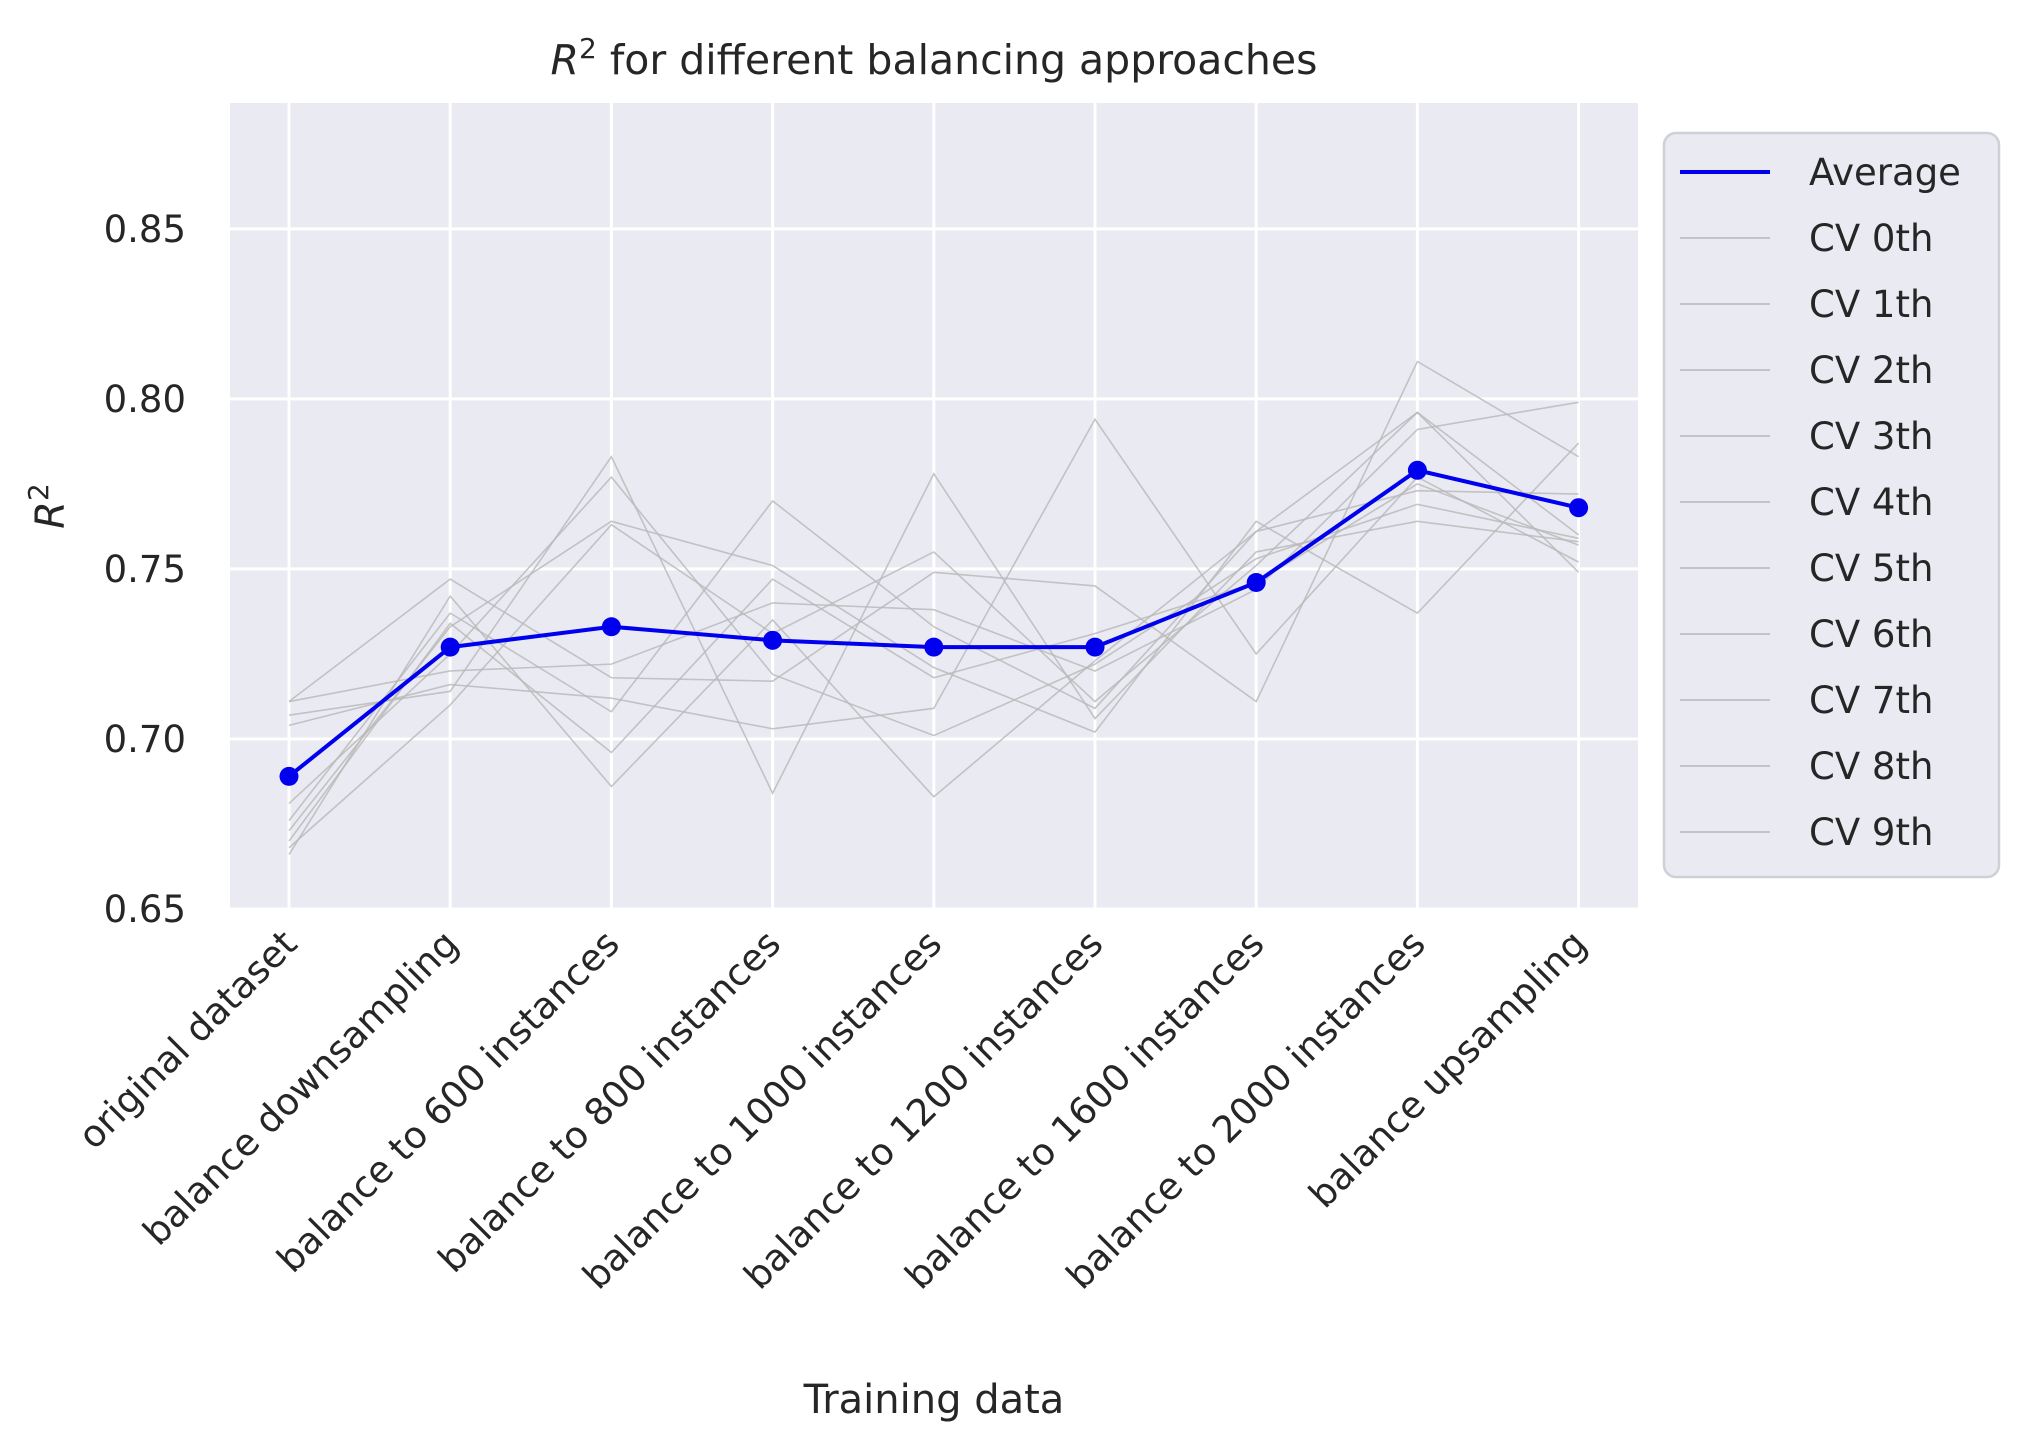 This screenshot has width=2019, height=1445. Describe the element at coordinates (1448, 1069) in the screenshot. I see `x-tick-label: balance upsampling` at that location.